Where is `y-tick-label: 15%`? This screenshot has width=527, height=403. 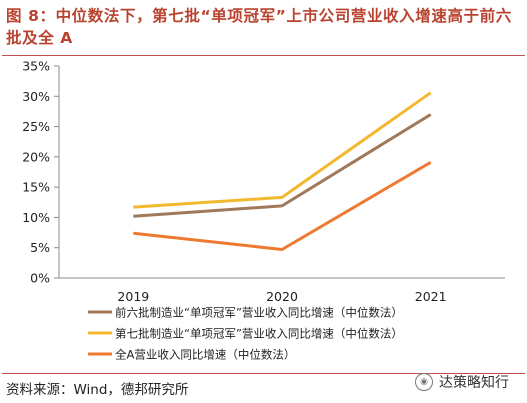
y-tick-label: 15% is located at coordinates (36, 187).